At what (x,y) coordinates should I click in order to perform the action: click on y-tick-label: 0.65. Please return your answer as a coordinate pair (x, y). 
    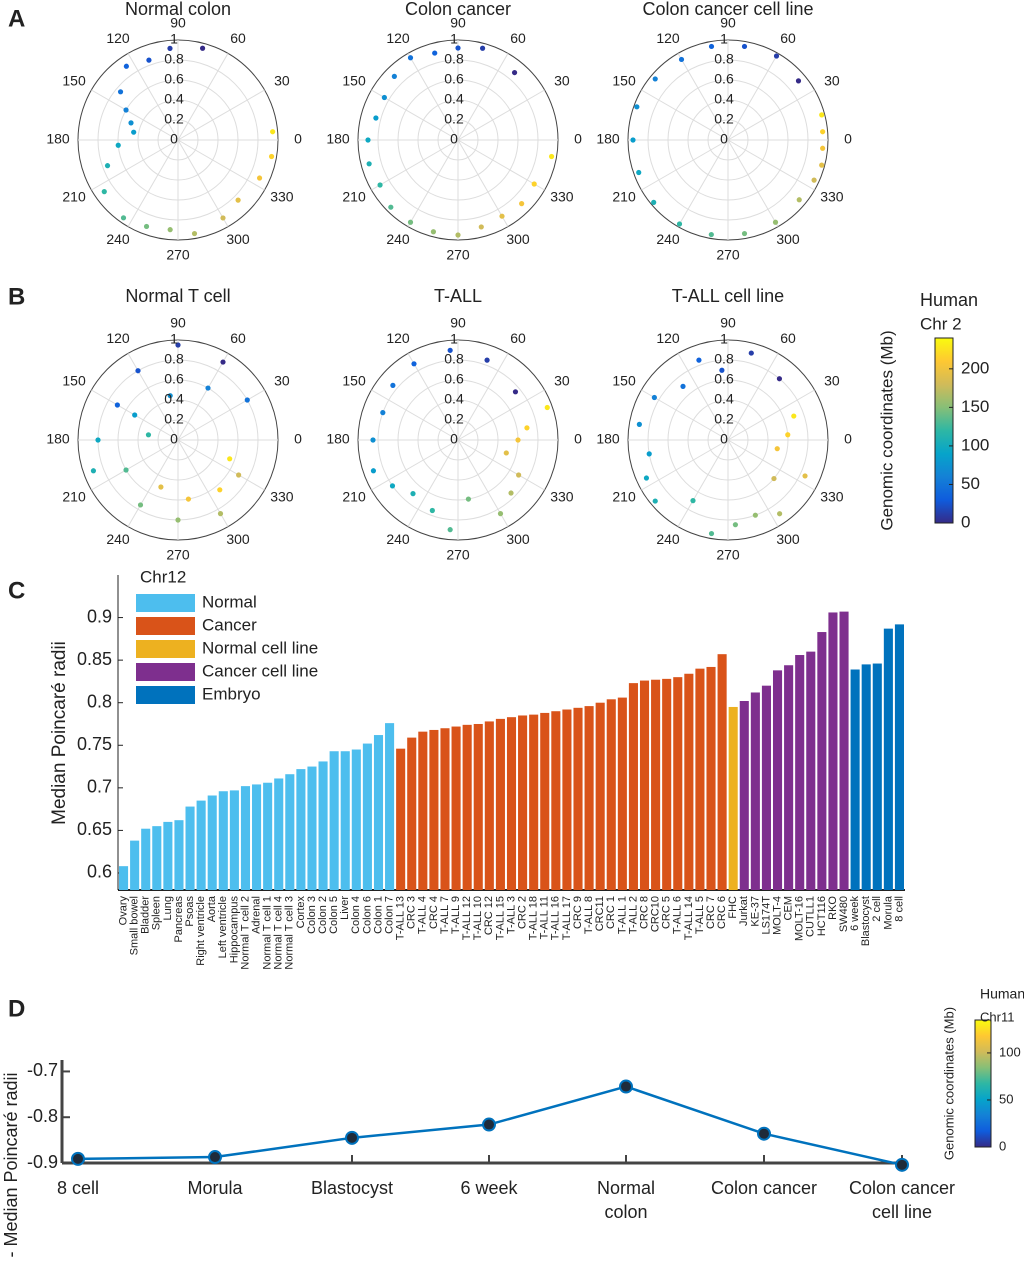
    Looking at the image, I should click on (94, 829).